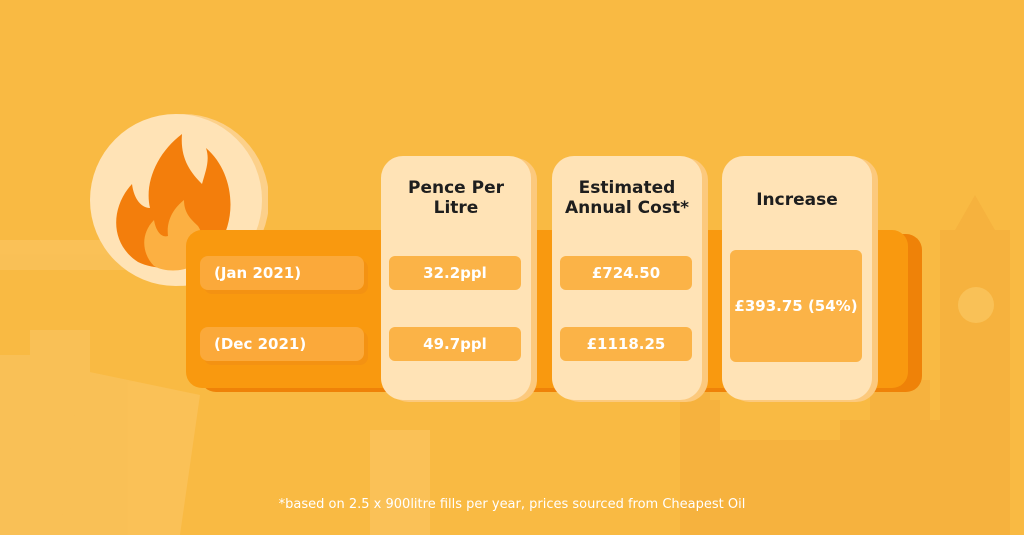  Describe the element at coordinates (627, 208) in the screenshot. I see `header-line: Annual Cost*` at that location.